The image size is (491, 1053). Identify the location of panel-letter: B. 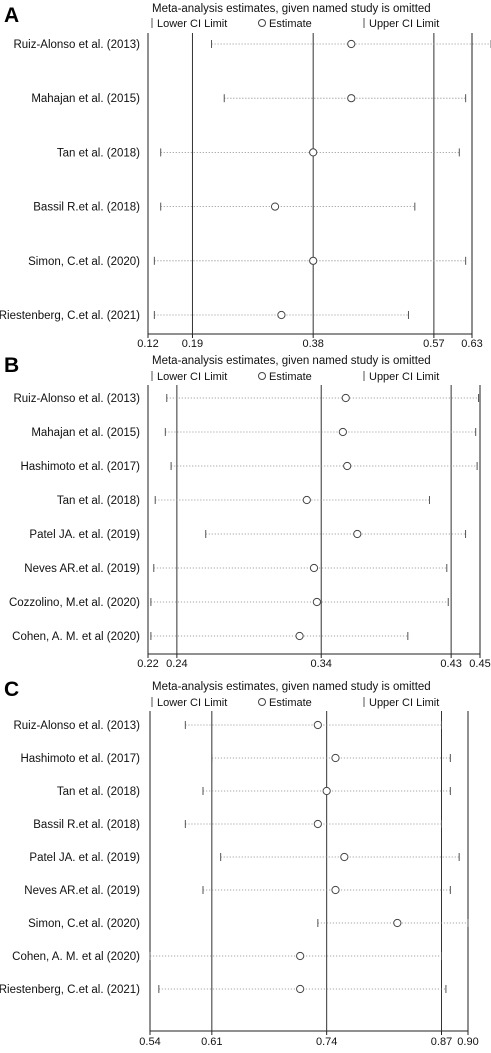
(11, 365).